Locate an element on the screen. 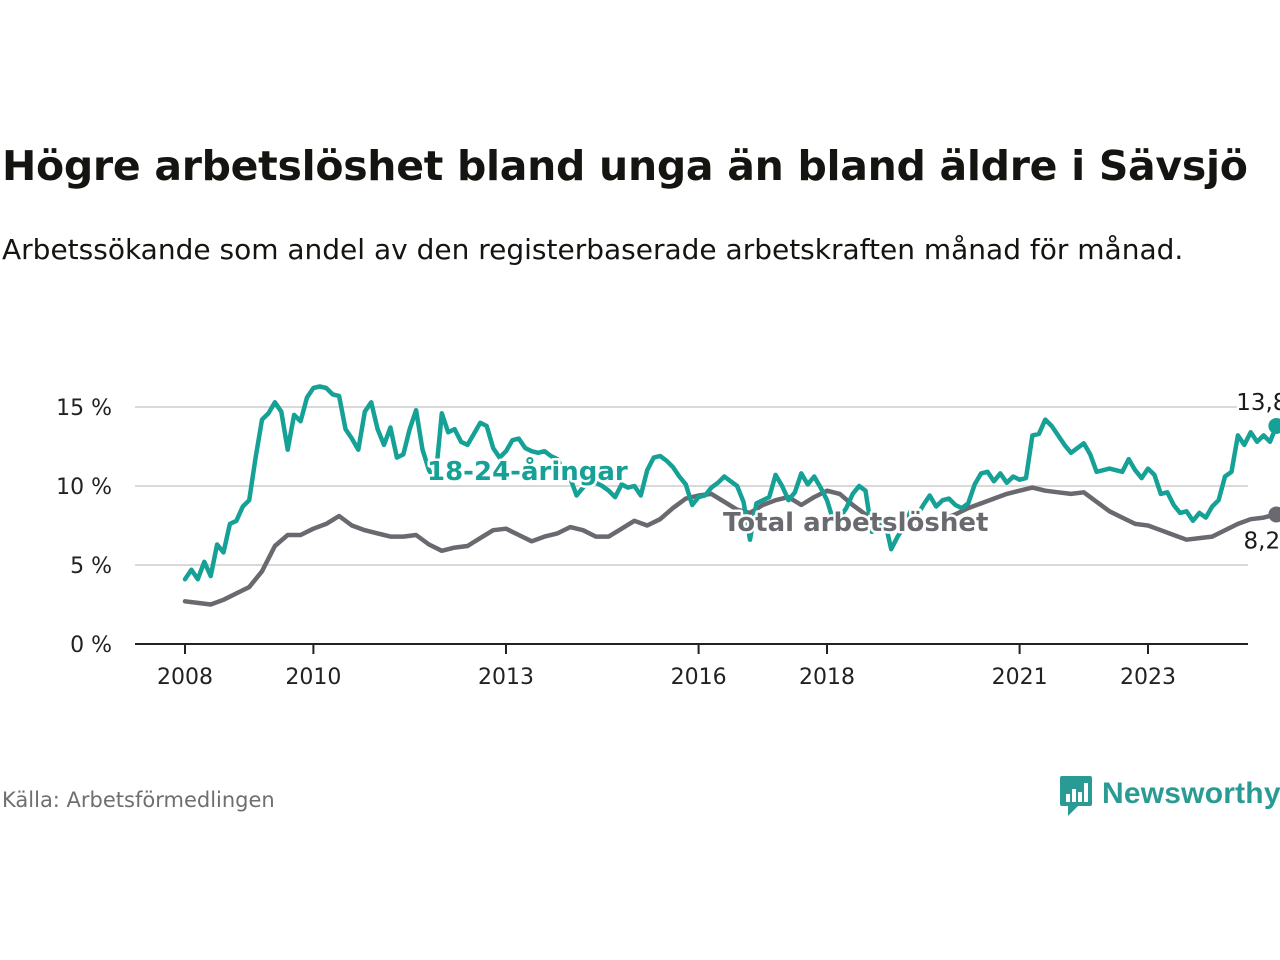  y-tick-label: 10 % is located at coordinates (84, 487).